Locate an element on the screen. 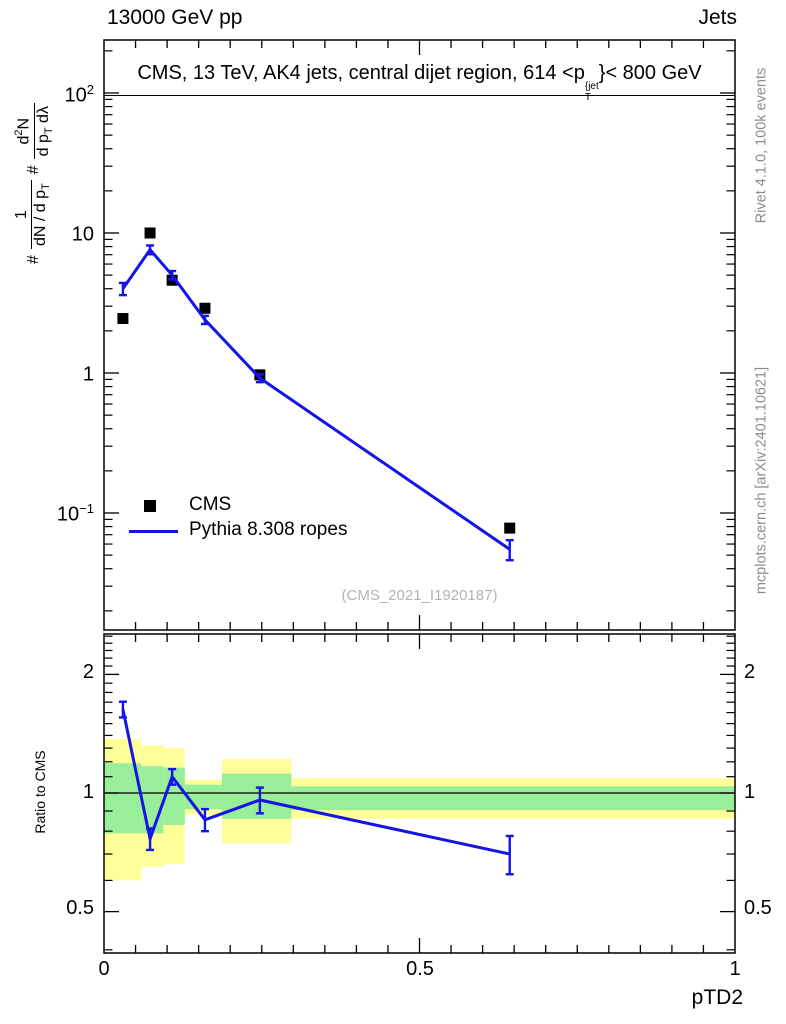 The image size is (786, 1024). x-axis-label: pTD2 is located at coordinates (717, 997).